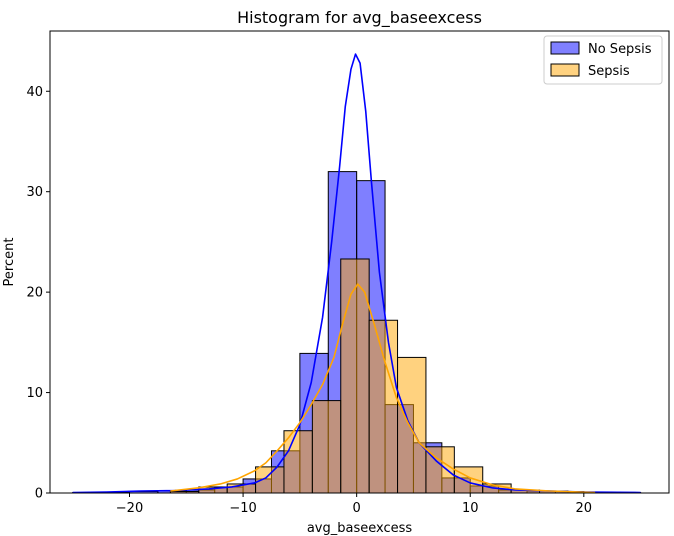 This screenshot has width=674, height=536. What do you see at coordinates (609, 71) in the screenshot?
I see `legend-label-sepsis: Sepsis` at bounding box center [609, 71].